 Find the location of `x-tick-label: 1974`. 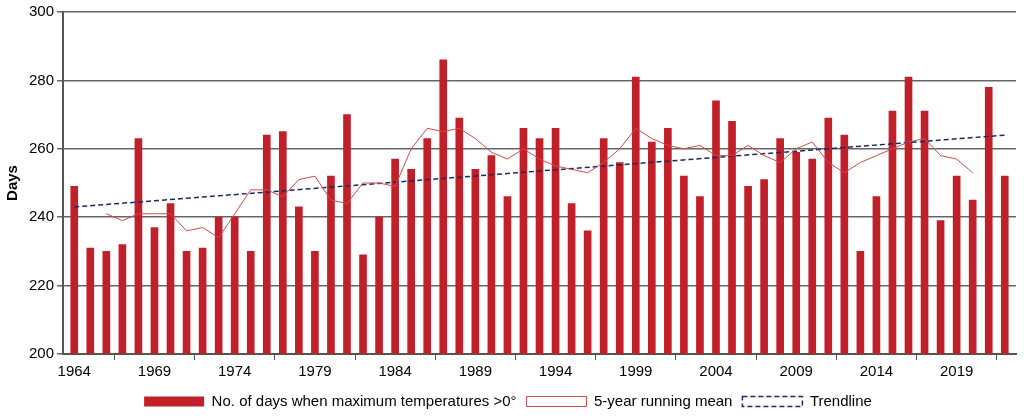

x-tick-label: 1974 is located at coordinates (235, 371).